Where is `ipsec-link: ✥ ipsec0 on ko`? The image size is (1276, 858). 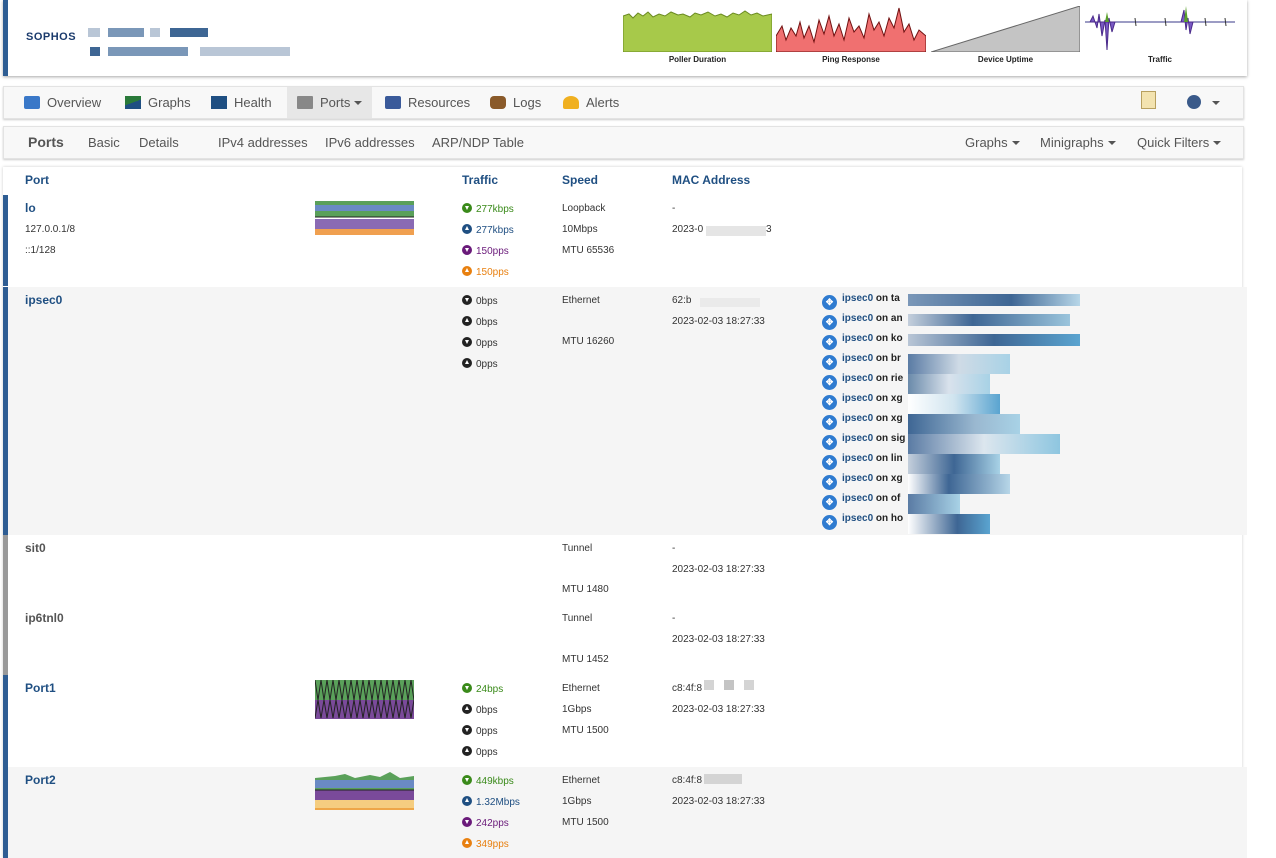 ipsec-link: ✥ ipsec0 on ko is located at coordinates (862, 341).